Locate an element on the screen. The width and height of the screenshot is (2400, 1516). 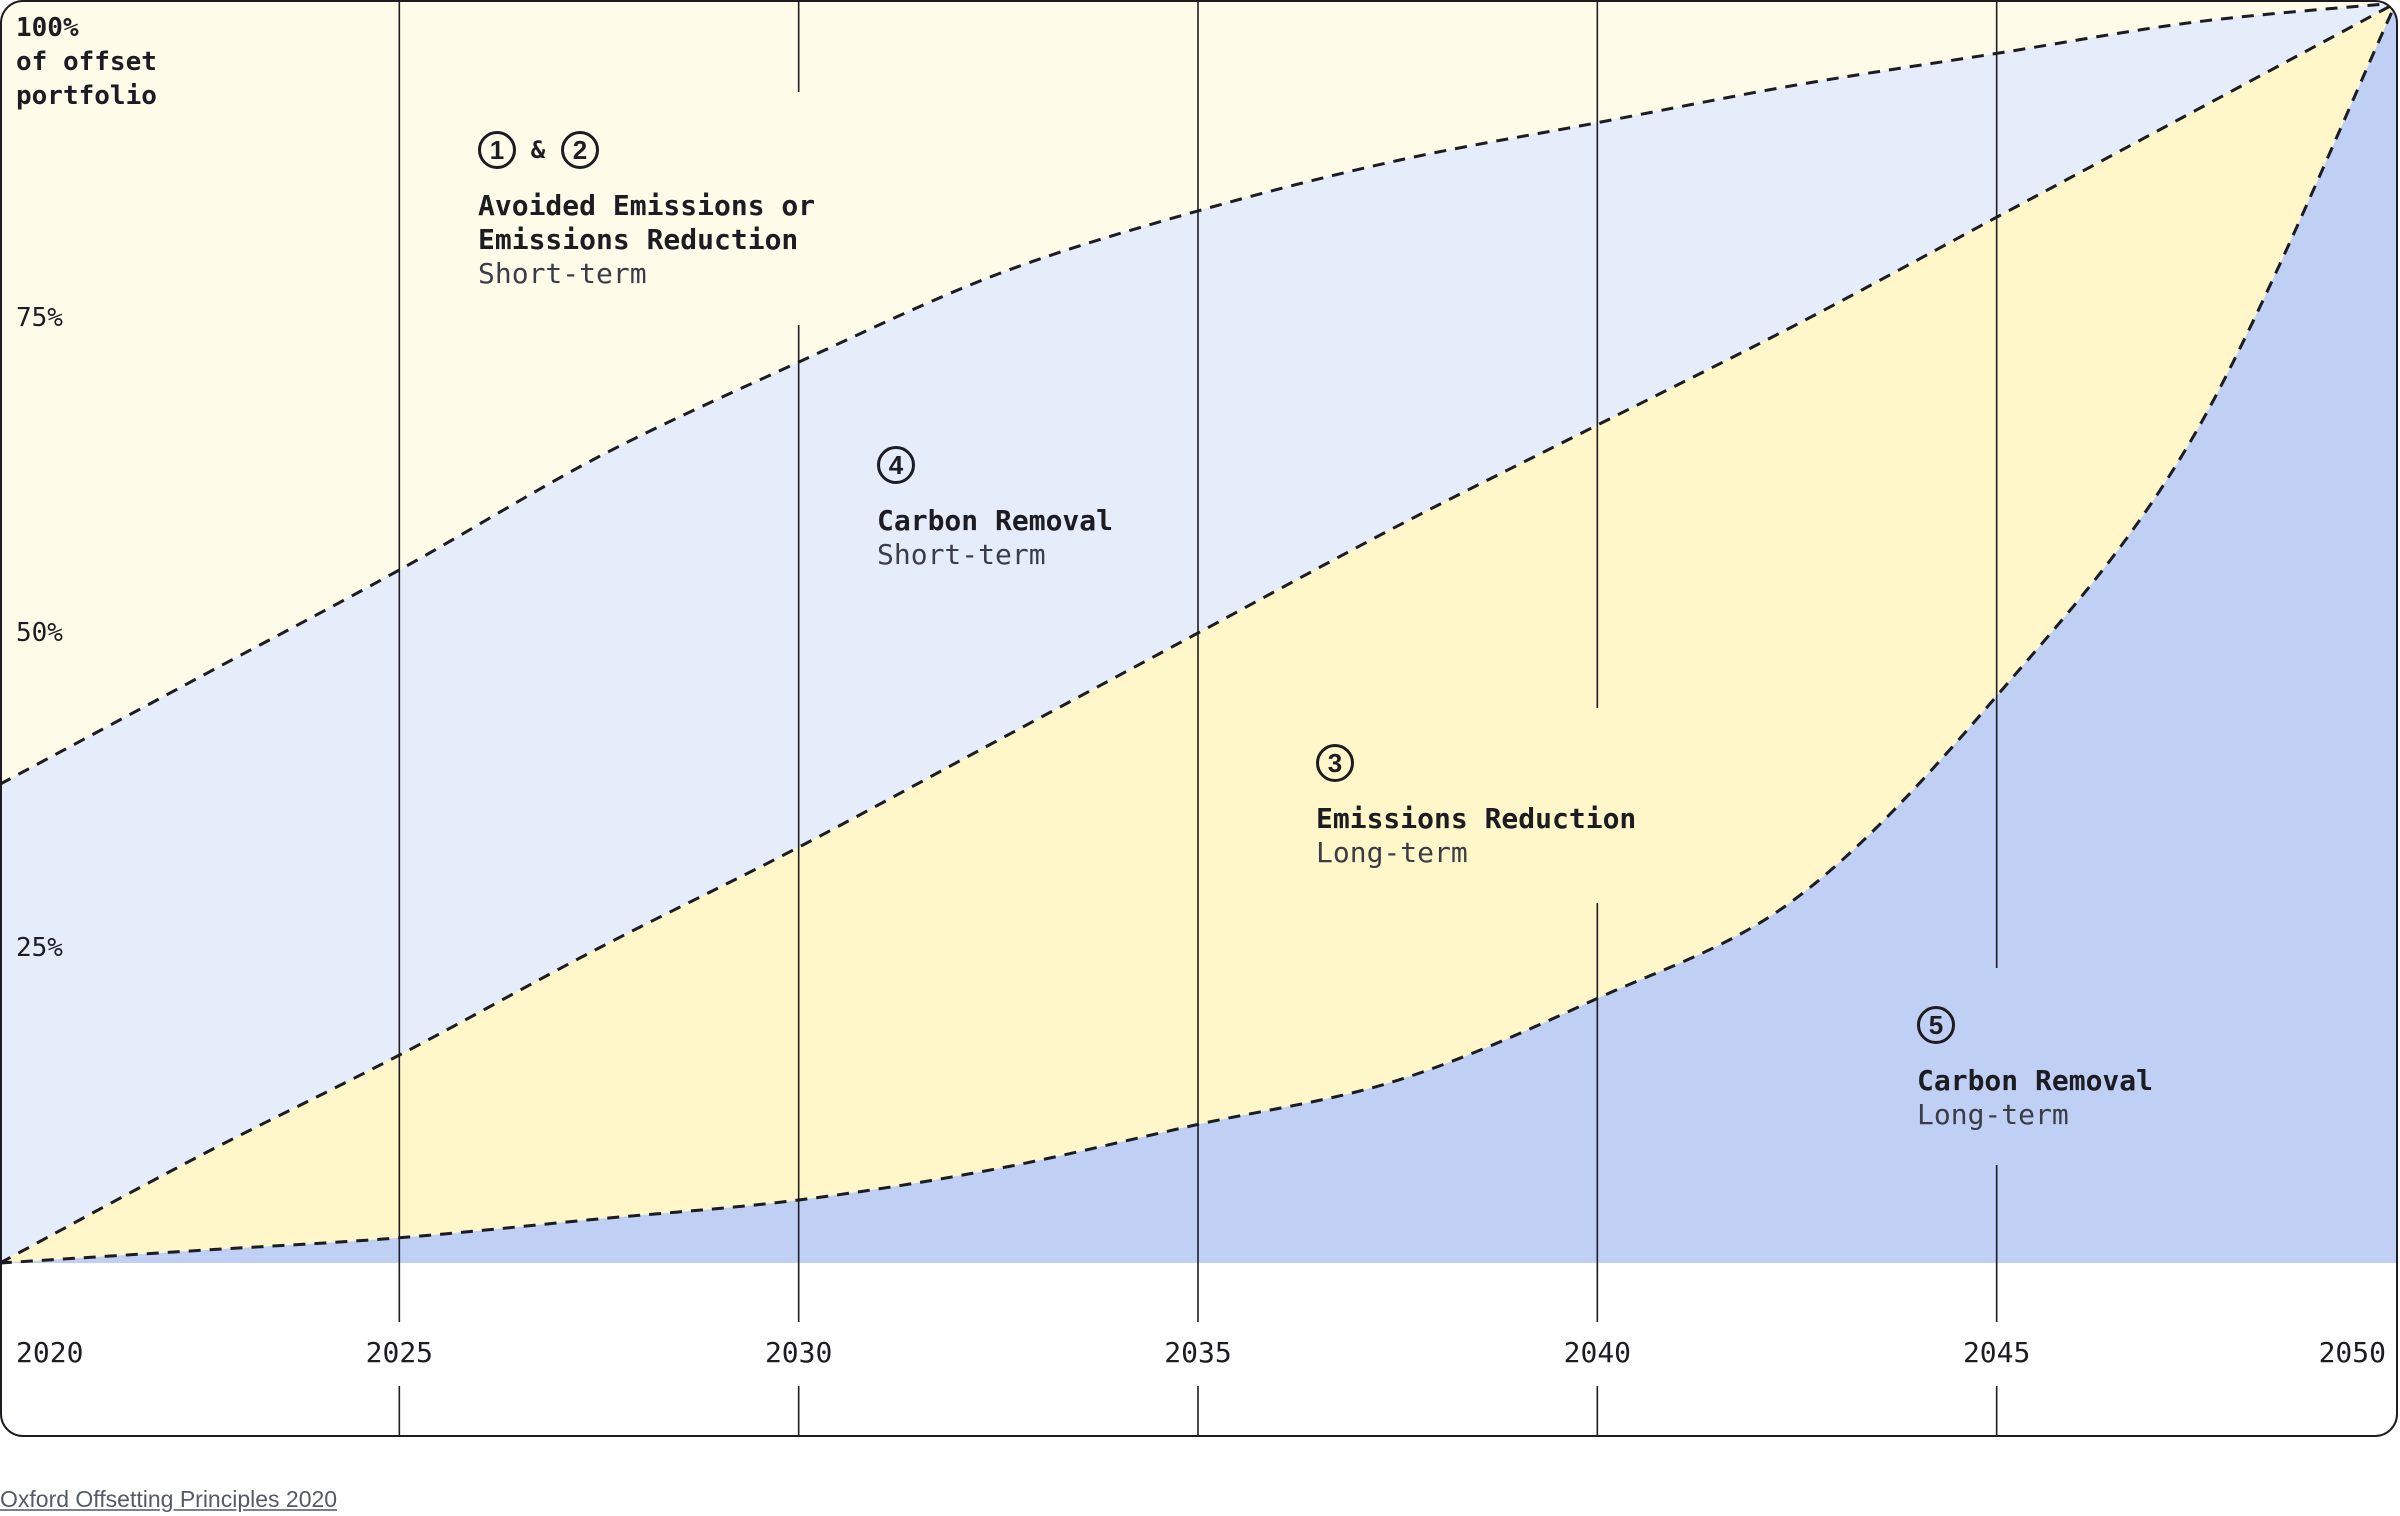
x-tick-label-2045: 2045 is located at coordinates (1996, 1352).